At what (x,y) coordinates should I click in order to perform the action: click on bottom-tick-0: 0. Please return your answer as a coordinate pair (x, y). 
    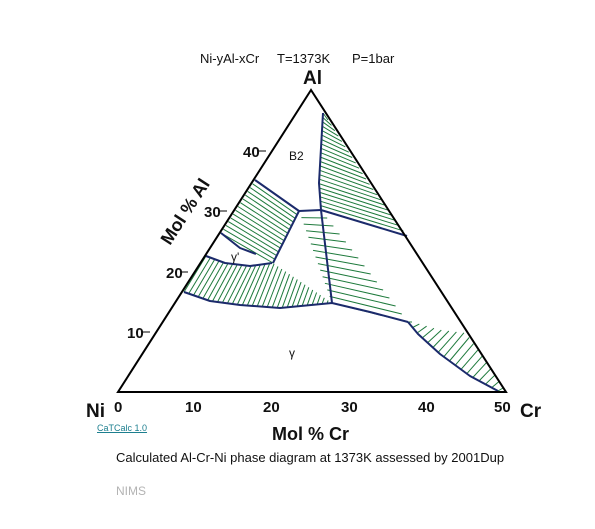
    Looking at the image, I should click on (118, 407).